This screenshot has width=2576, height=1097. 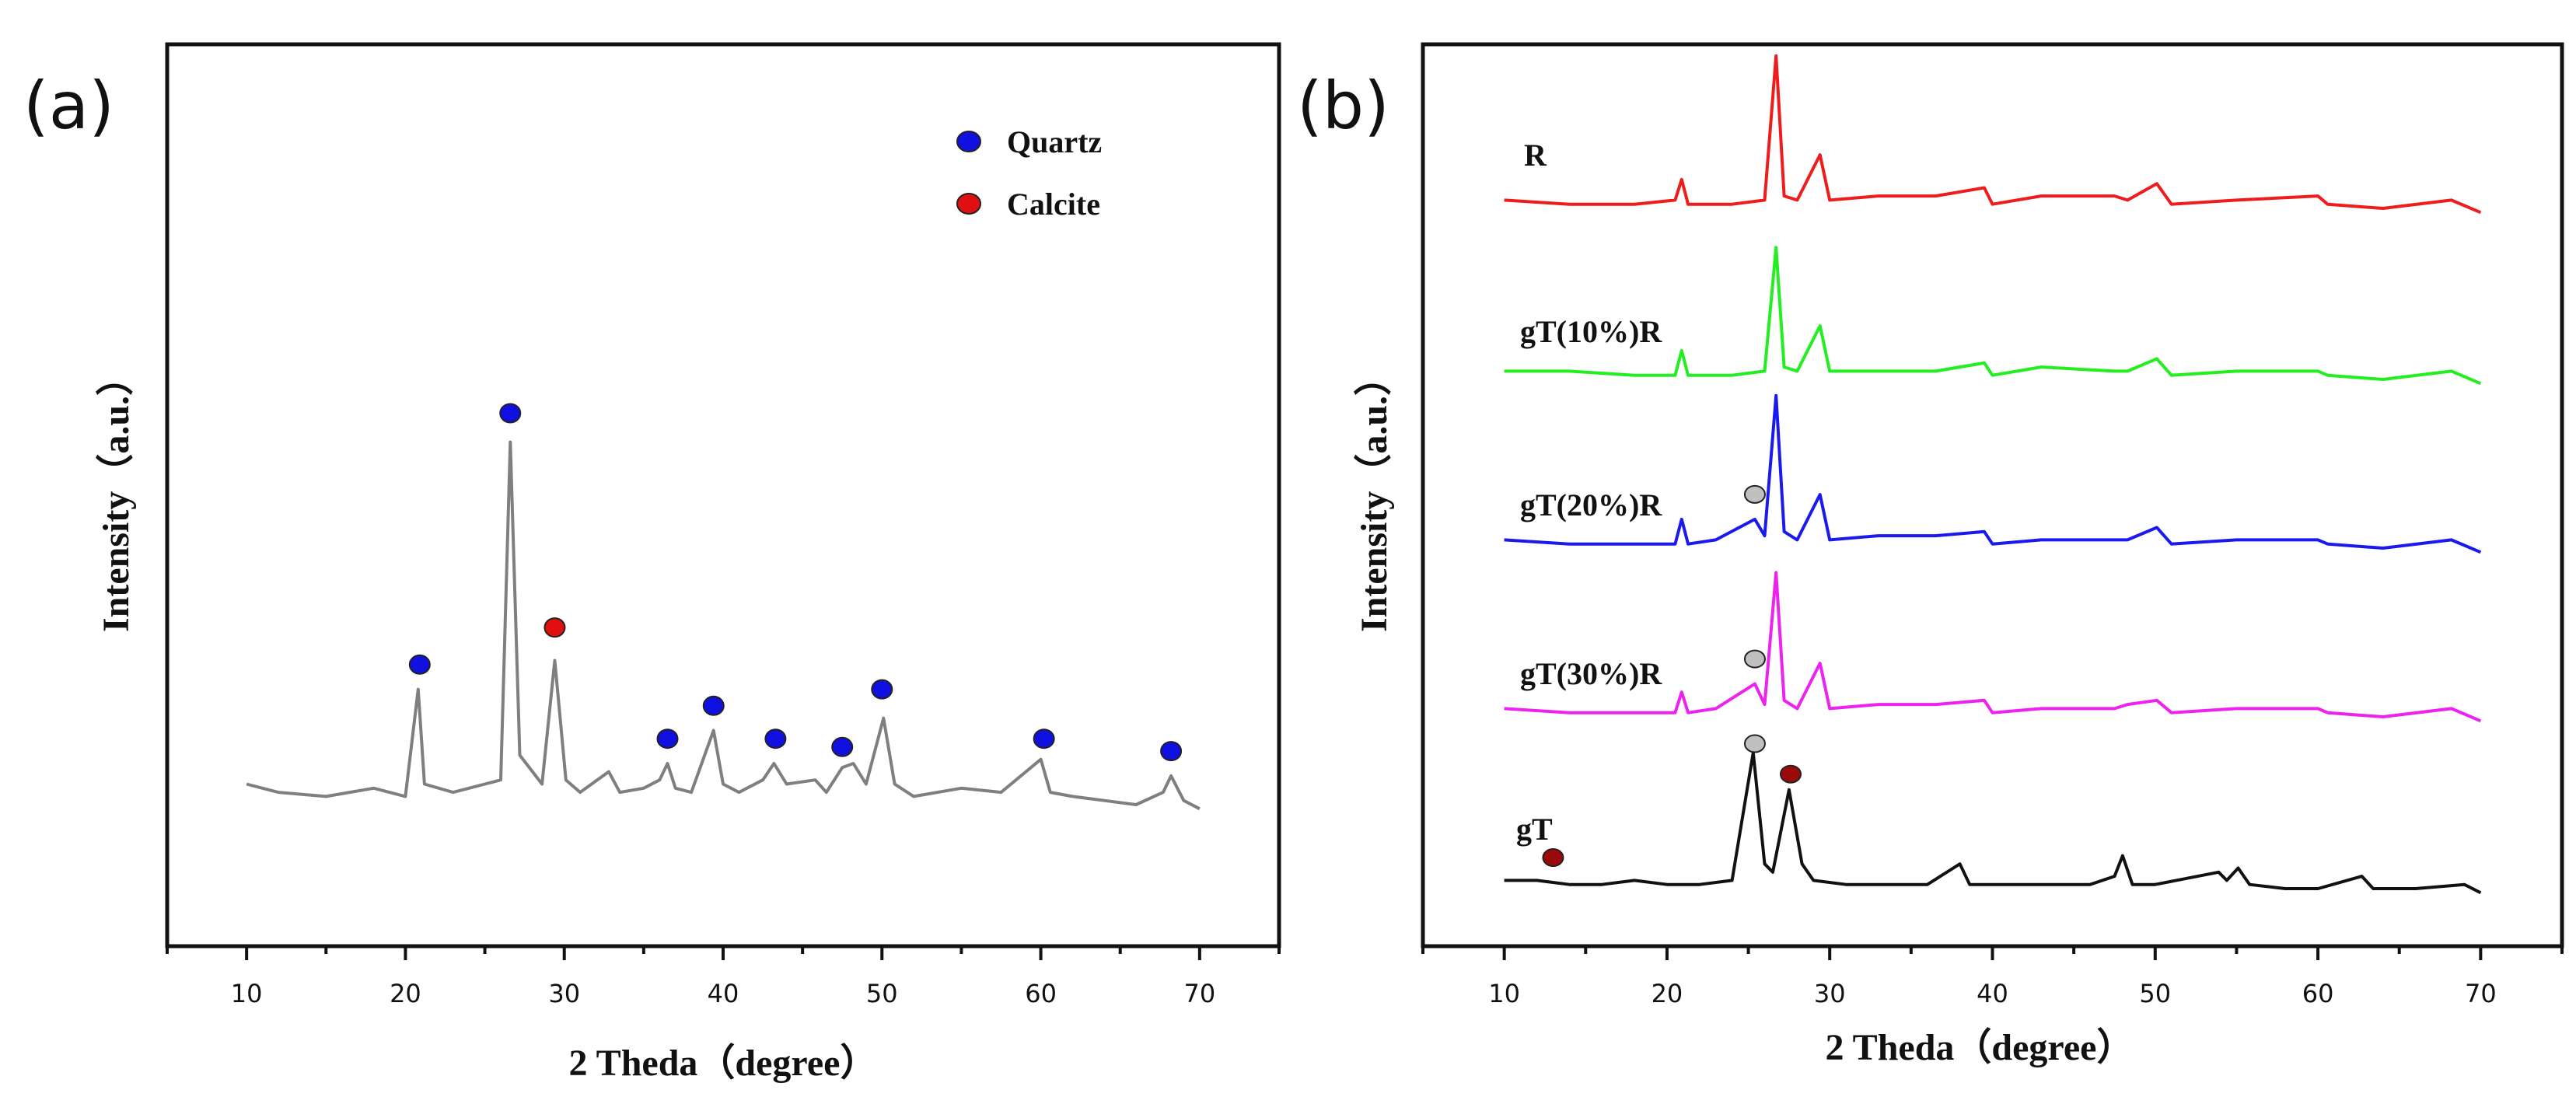 I want to click on panel-b-peak-markers, so click(x=1672, y=676).